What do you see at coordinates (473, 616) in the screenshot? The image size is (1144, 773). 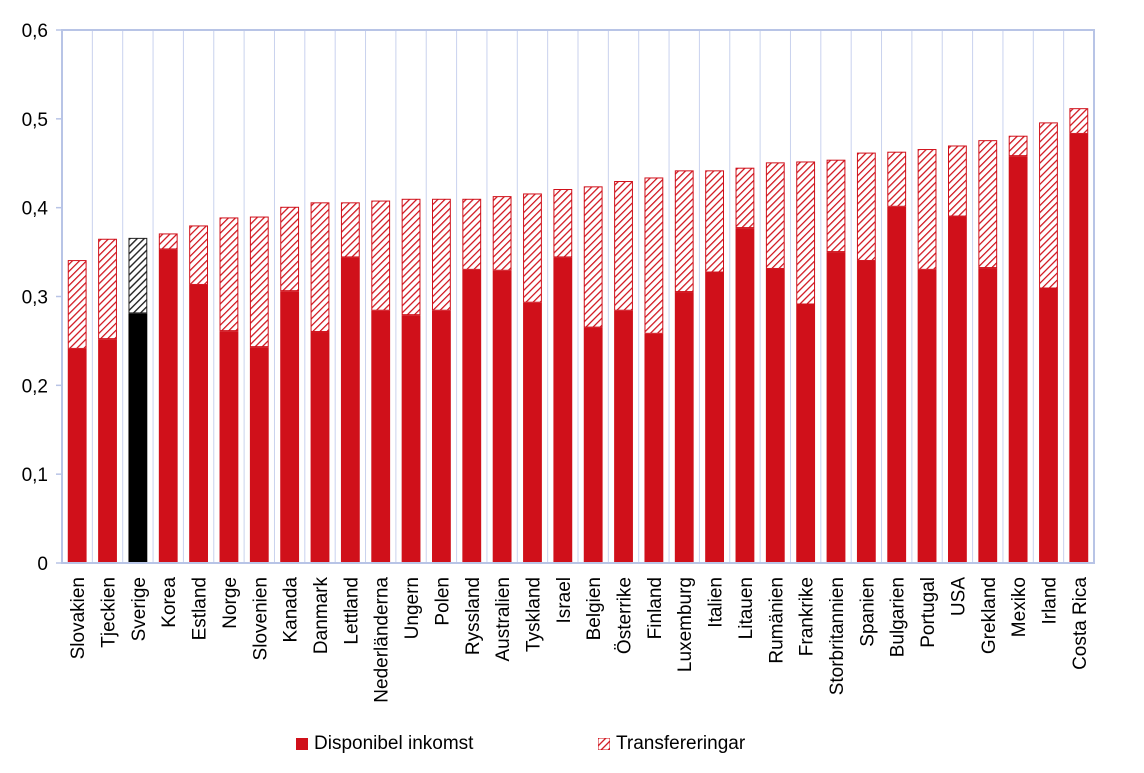 I see `x-tick-label: Ryssland` at bounding box center [473, 616].